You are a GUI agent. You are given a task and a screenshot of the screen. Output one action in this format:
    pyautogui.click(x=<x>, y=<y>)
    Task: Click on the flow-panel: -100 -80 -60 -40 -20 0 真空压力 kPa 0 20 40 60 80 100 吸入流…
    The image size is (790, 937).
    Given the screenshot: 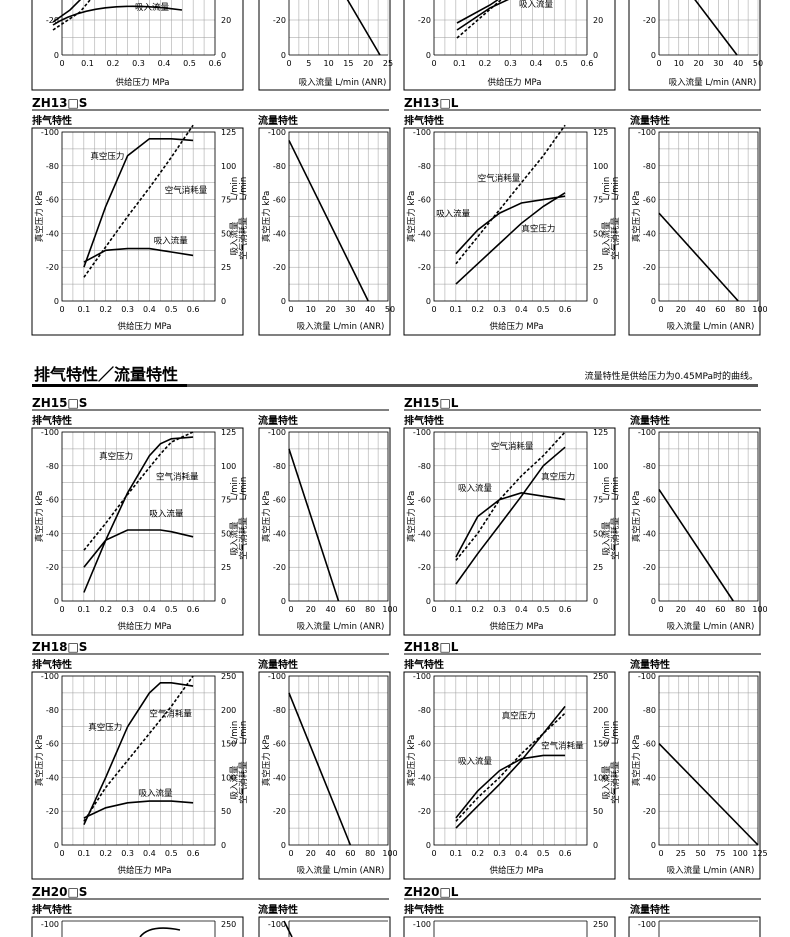 What is the action you would take?
    pyautogui.click(x=328, y=775)
    